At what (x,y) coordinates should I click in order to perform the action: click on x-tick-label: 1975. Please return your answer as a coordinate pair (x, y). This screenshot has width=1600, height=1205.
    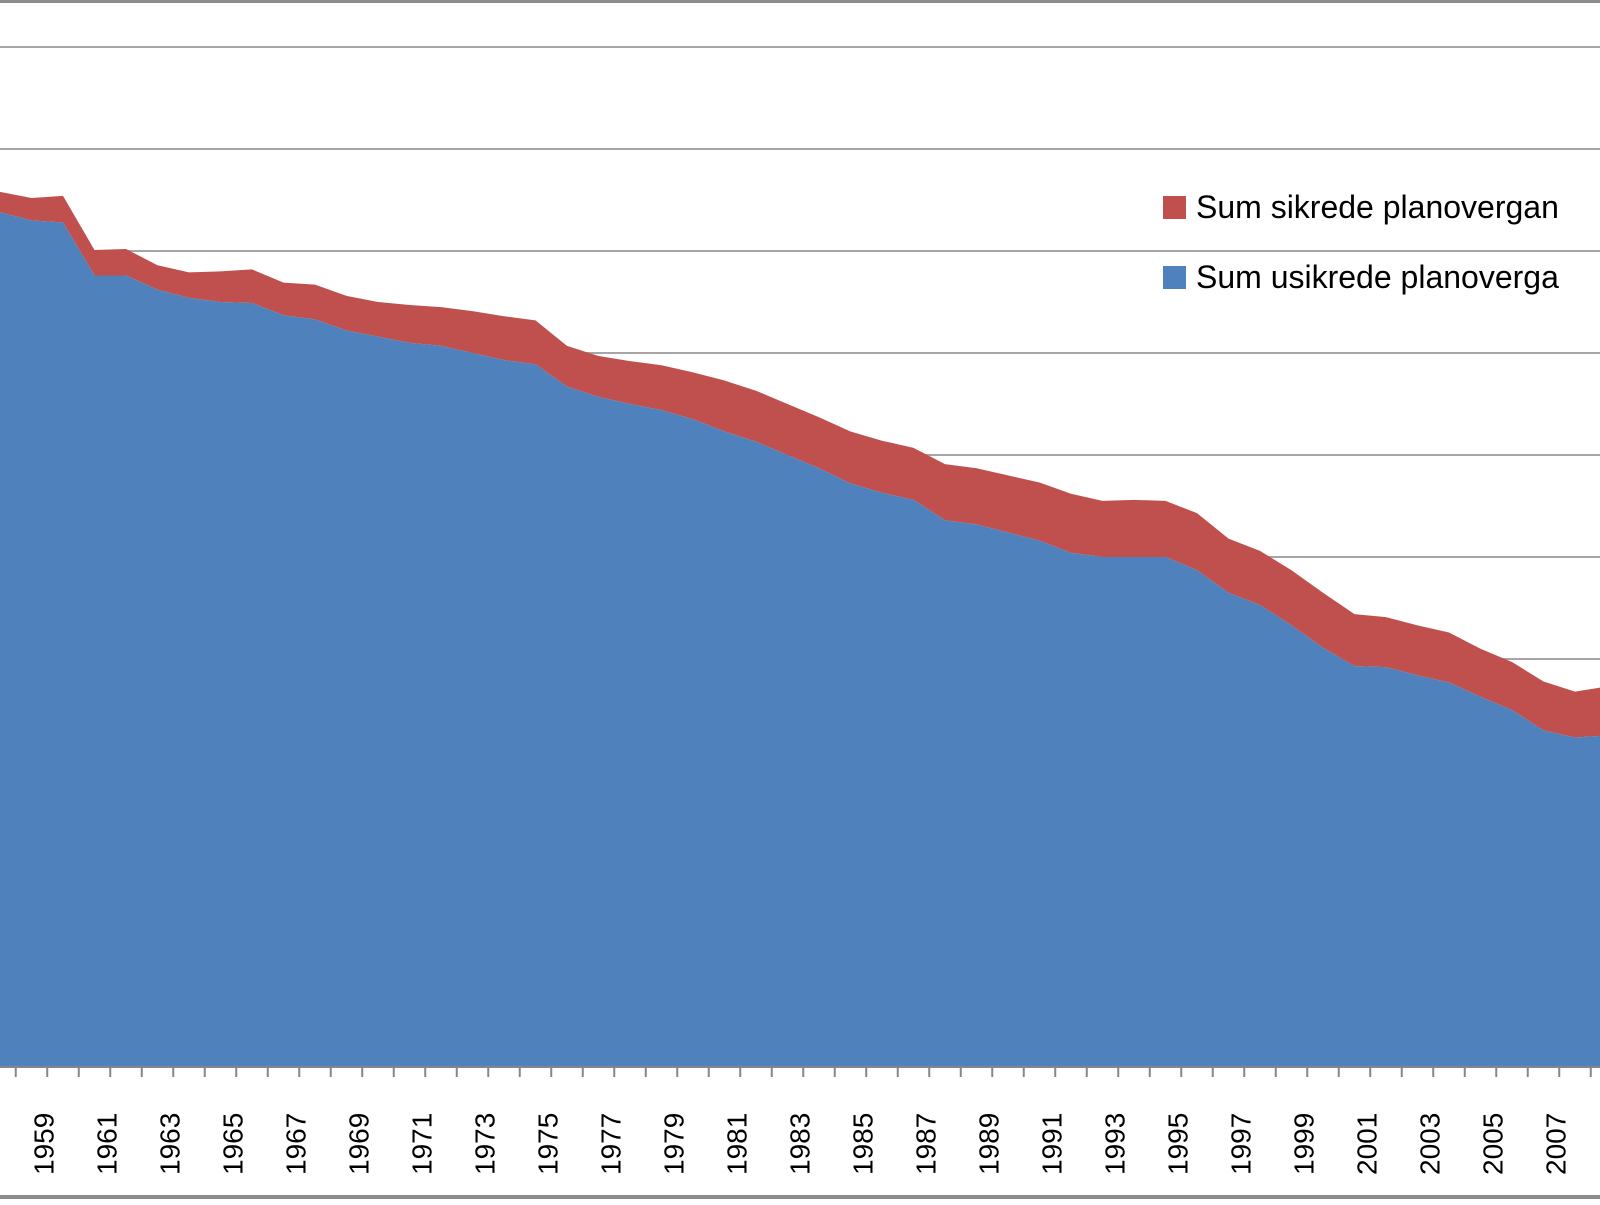
    Looking at the image, I should click on (548, 1144).